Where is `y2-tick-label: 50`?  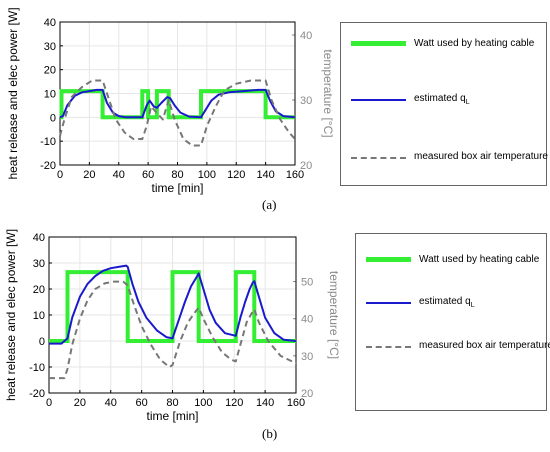
y2-tick-label: 50 is located at coordinates (307, 283).